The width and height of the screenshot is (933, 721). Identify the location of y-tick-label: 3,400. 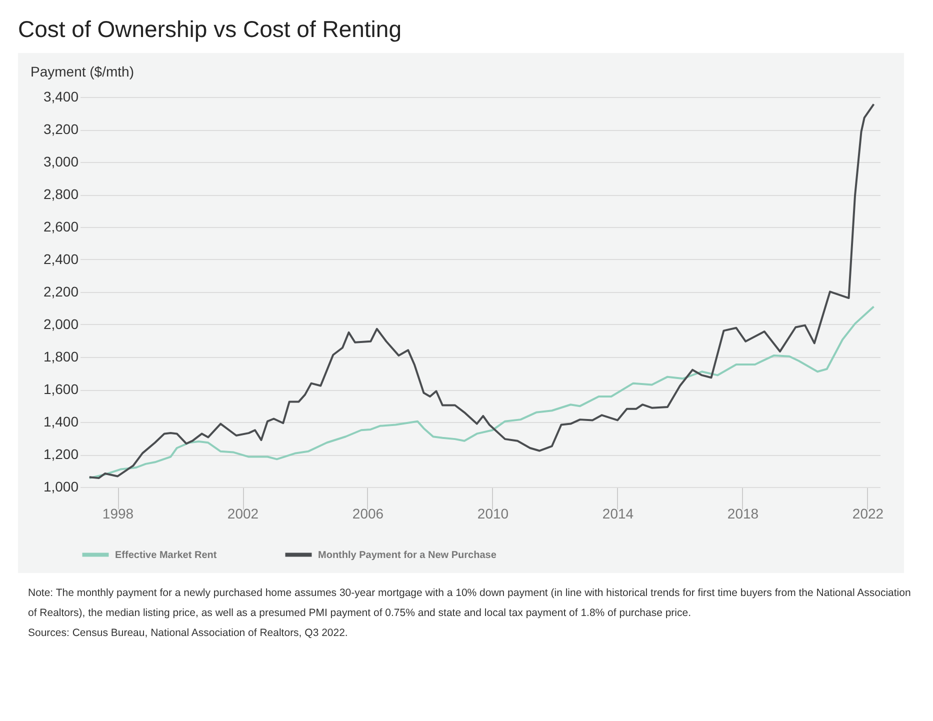
(61, 96).